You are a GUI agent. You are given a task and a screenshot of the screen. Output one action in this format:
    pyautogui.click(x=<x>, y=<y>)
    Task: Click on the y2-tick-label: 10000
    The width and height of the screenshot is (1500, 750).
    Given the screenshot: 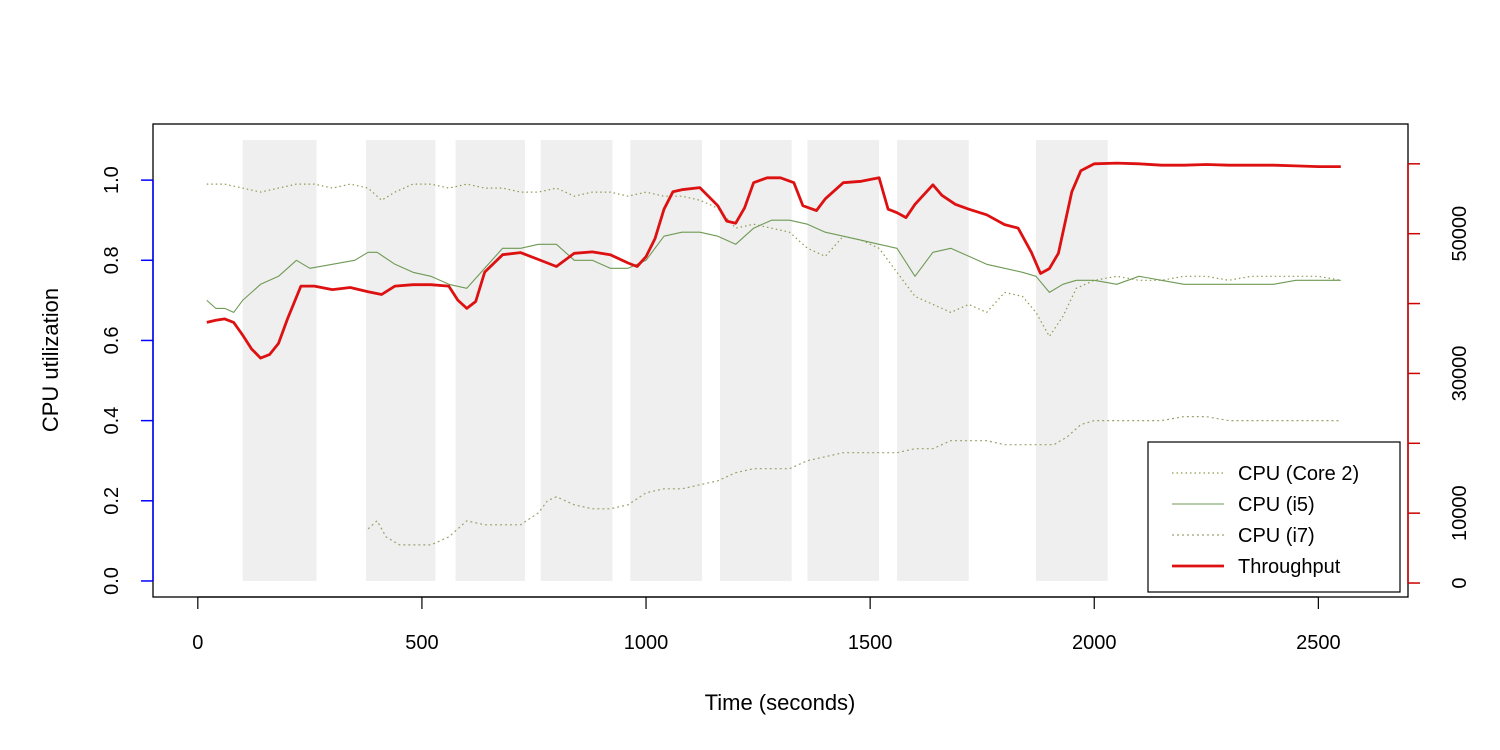 What is the action you would take?
    pyautogui.click(x=1460, y=513)
    